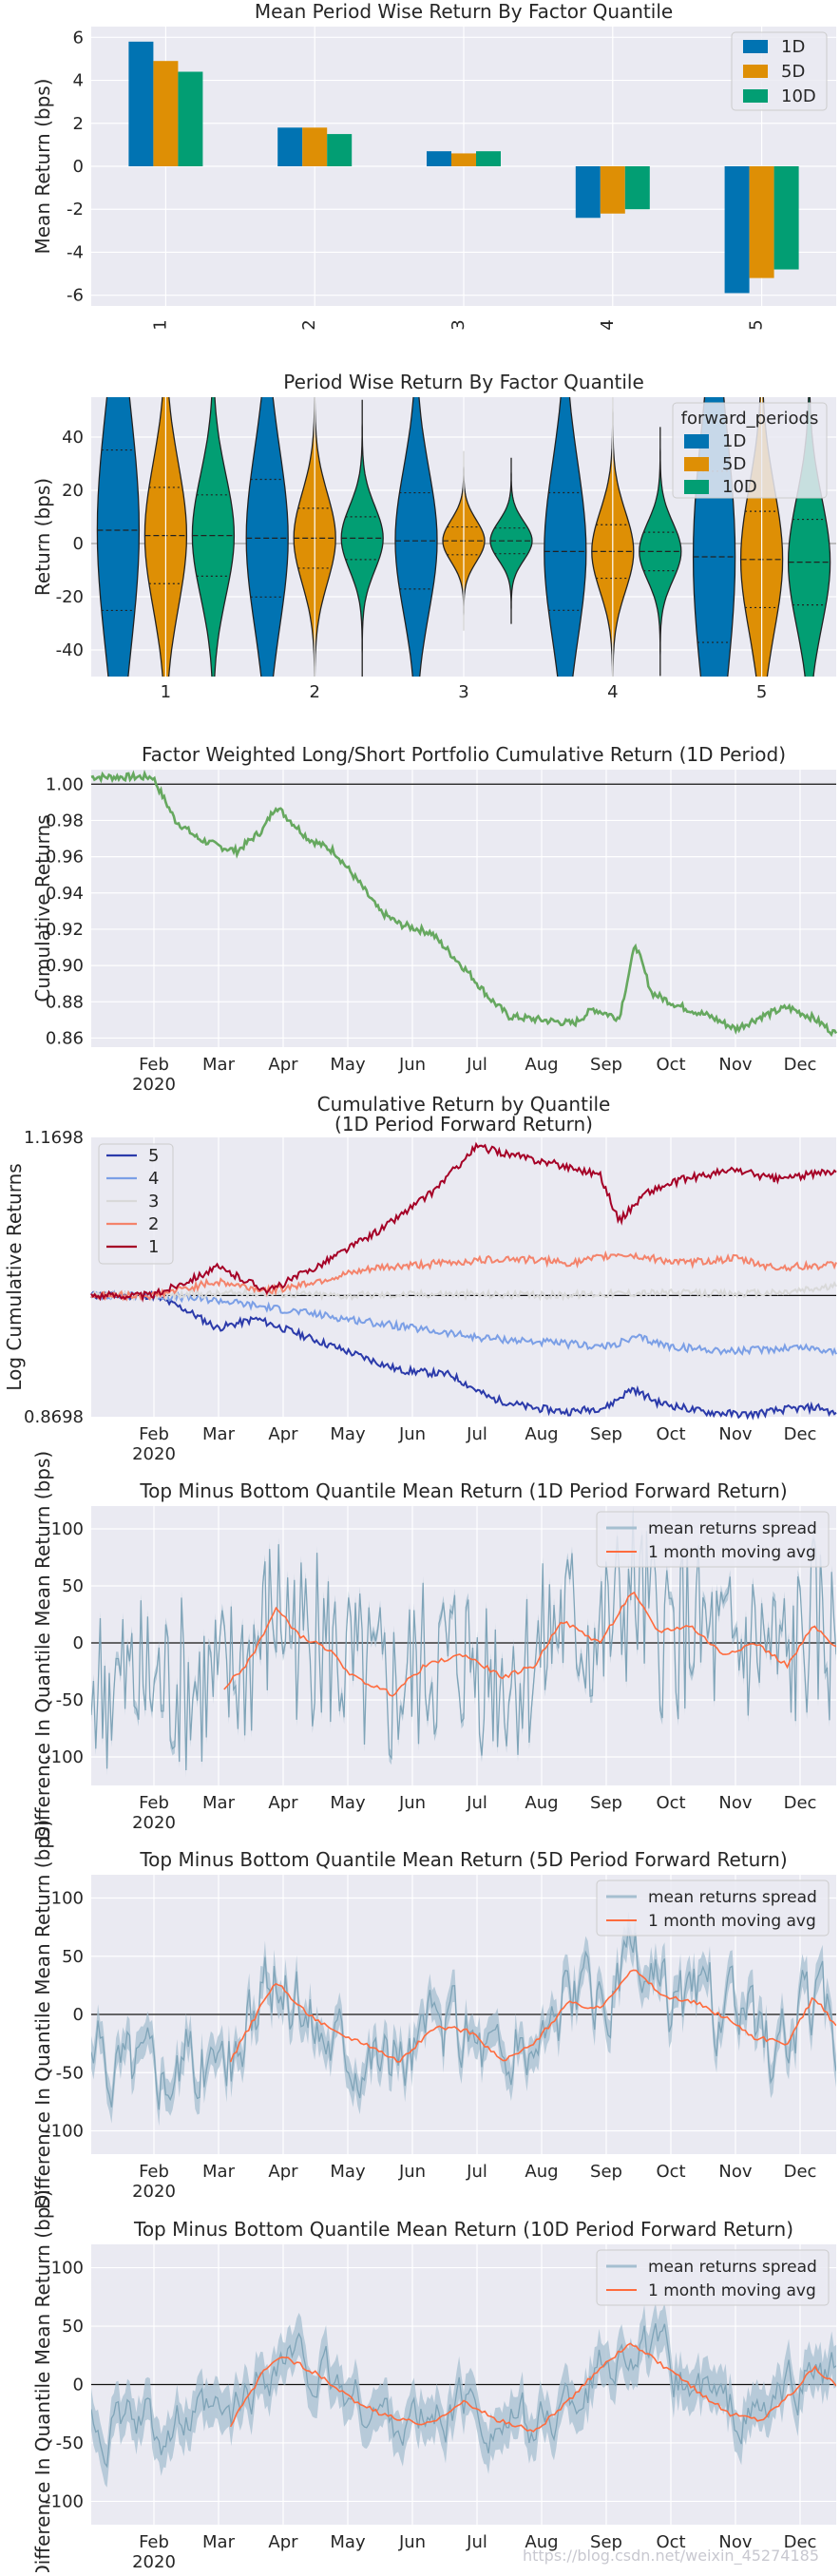 The image size is (840, 2576). What do you see at coordinates (734, 464) in the screenshot?
I see `legend-label-5D: 5D` at bounding box center [734, 464].